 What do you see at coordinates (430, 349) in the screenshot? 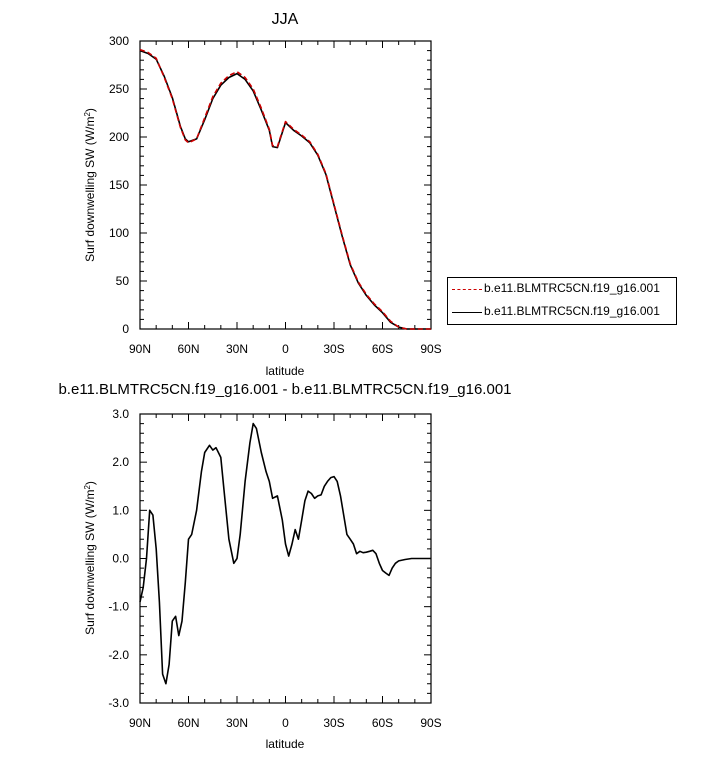
I see `top-x-tick-label: 90S` at bounding box center [430, 349].